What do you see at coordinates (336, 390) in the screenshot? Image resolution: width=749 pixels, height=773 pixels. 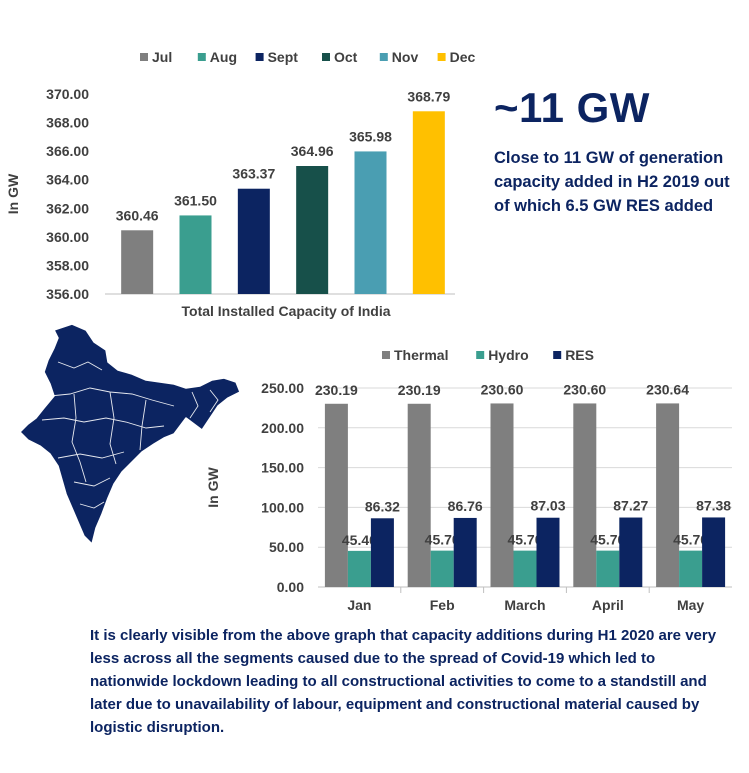 I see `data-label-thermal-jan: 230.19` at bounding box center [336, 390].